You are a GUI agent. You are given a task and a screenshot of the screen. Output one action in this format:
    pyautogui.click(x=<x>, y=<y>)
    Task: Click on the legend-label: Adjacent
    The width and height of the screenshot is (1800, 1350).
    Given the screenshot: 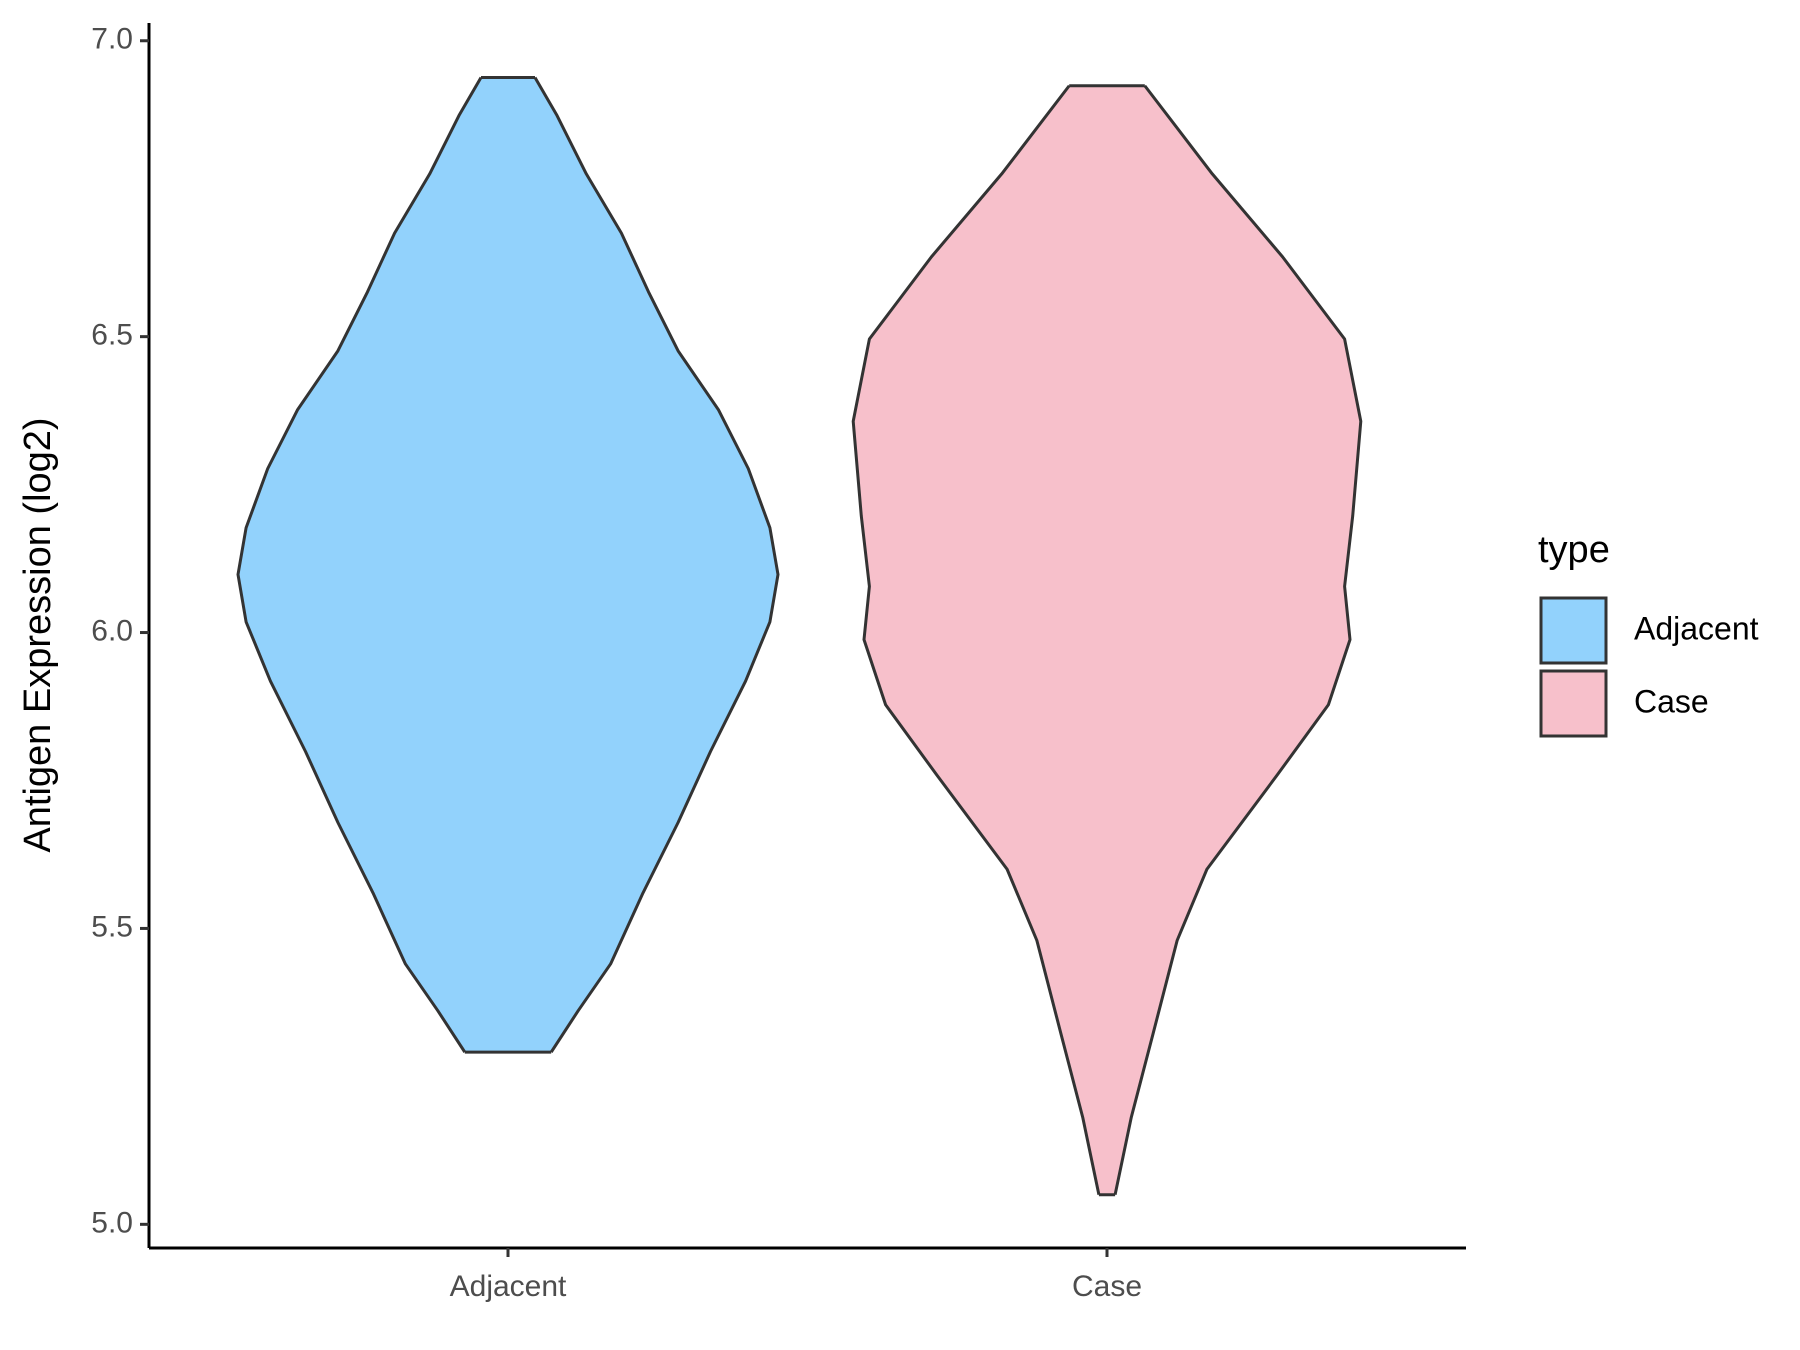 What is the action you would take?
    pyautogui.click(x=1696, y=628)
    